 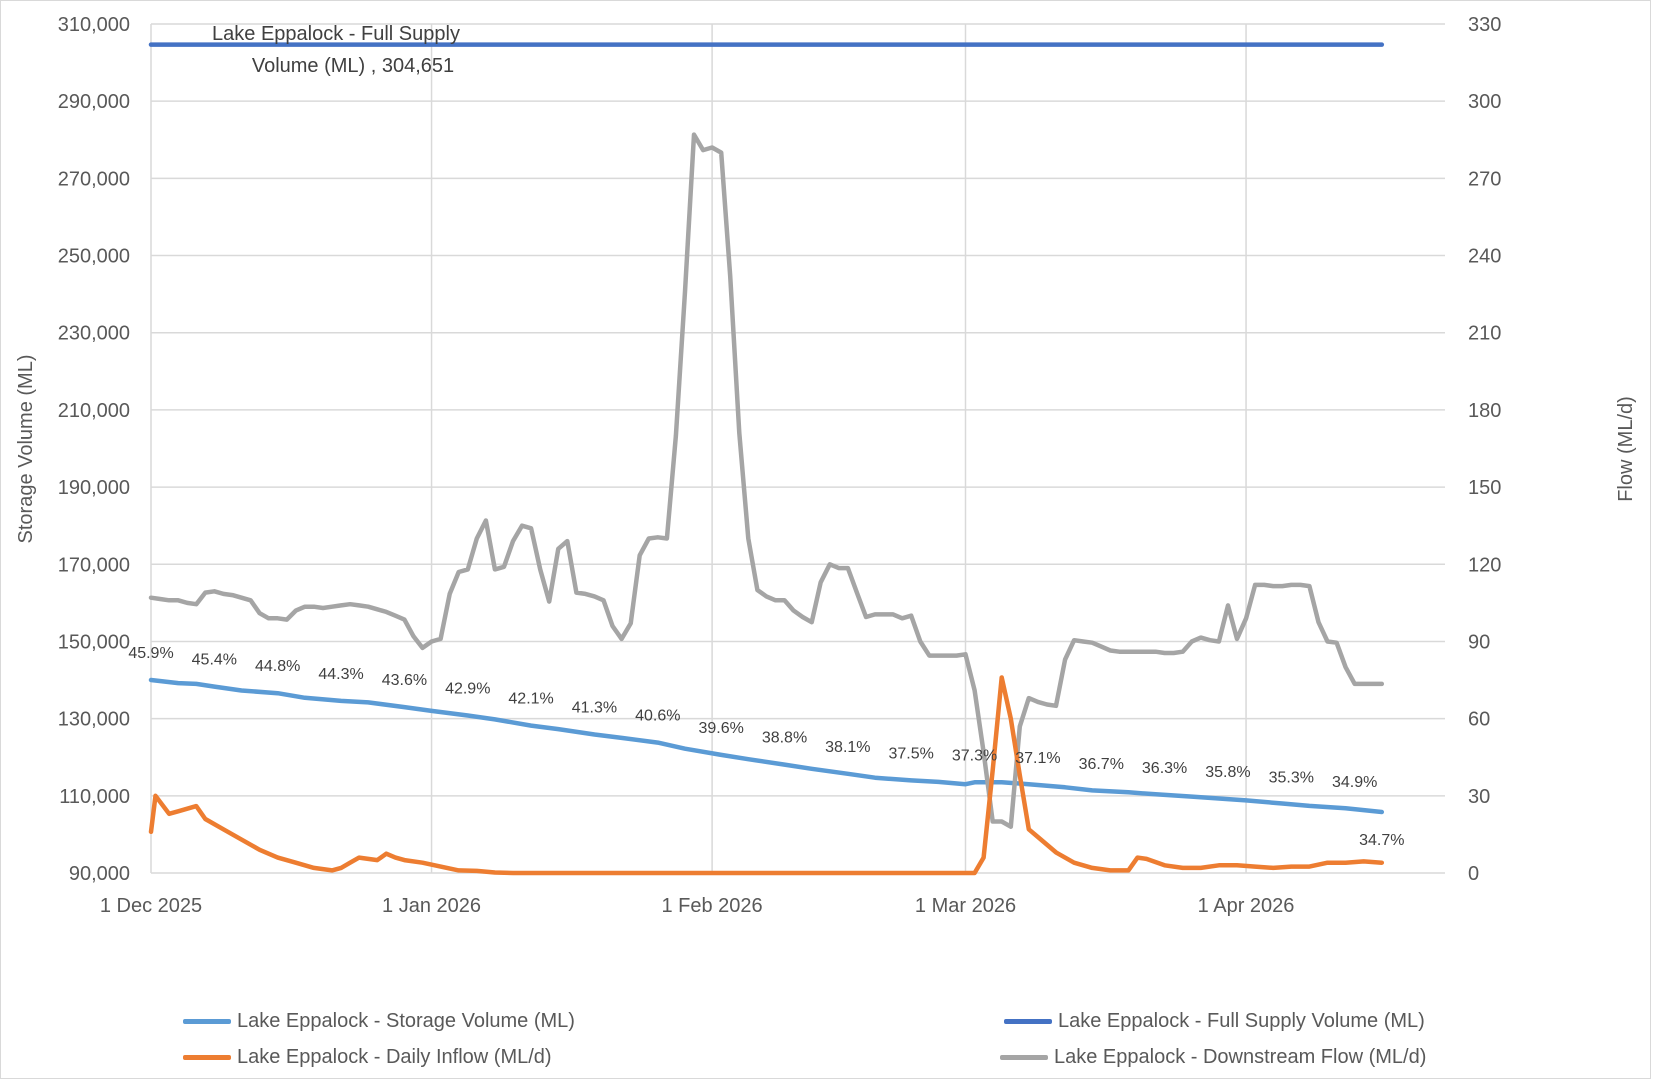 I want to click on left-axis-title: Storage Volume (ML), so click(x=26, y=449).